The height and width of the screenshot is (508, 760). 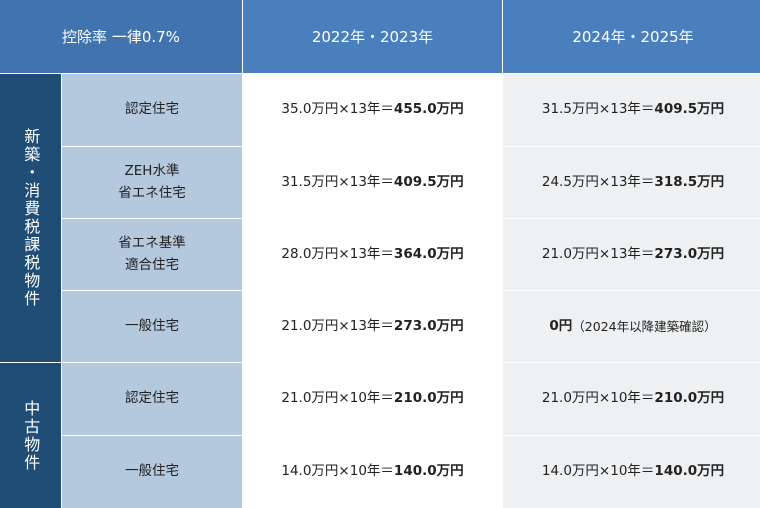 What do you see at coordinates (372, 36) in the screenshot?
I see `header-2022-2023: 2022年・2023年` at bounding box center [372, 36].